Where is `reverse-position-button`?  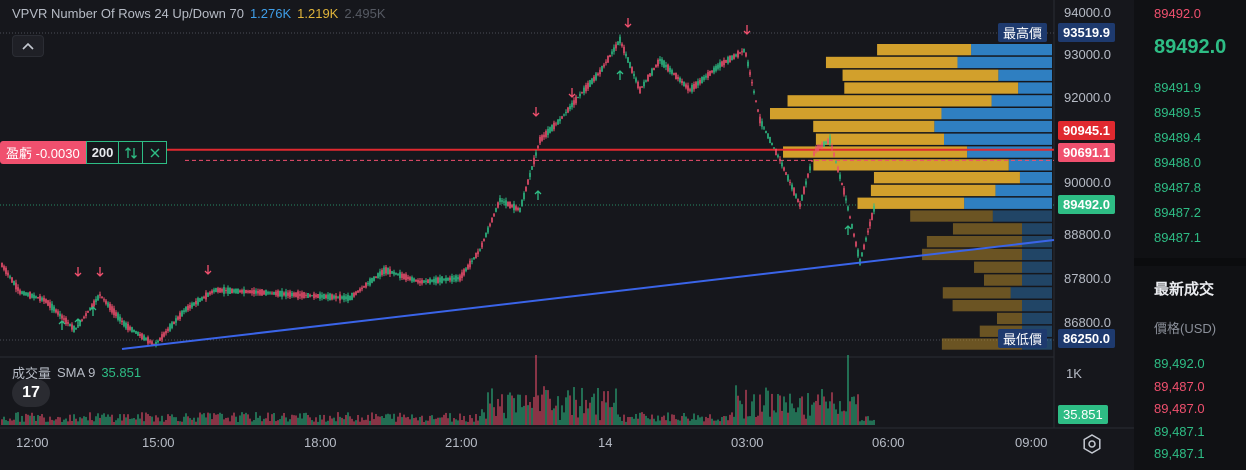
reverse-position-button is located at coordinates (131, 152).